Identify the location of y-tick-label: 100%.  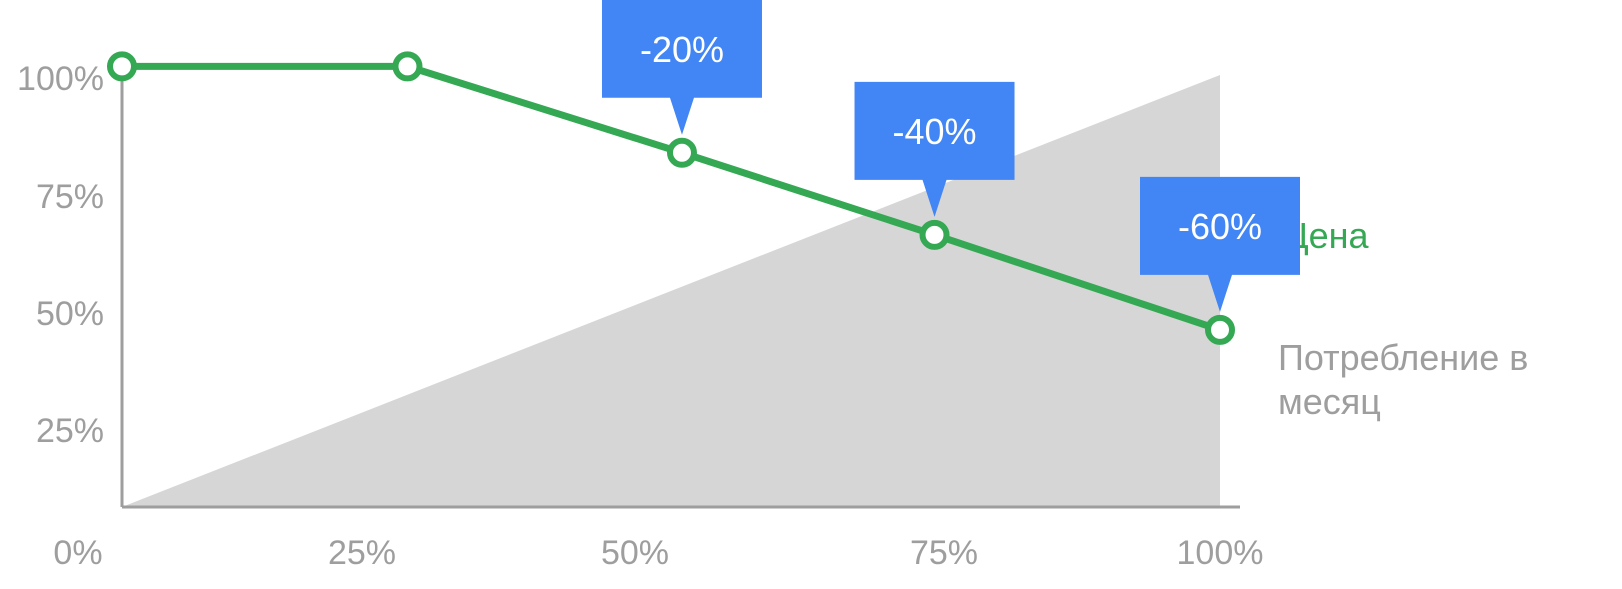
(60, 79).